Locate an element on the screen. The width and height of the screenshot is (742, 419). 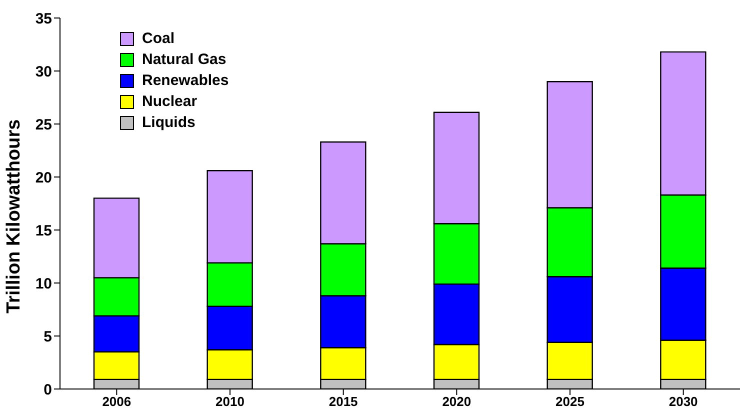
legend-label: Renewables is located at coordinates (185, 80).